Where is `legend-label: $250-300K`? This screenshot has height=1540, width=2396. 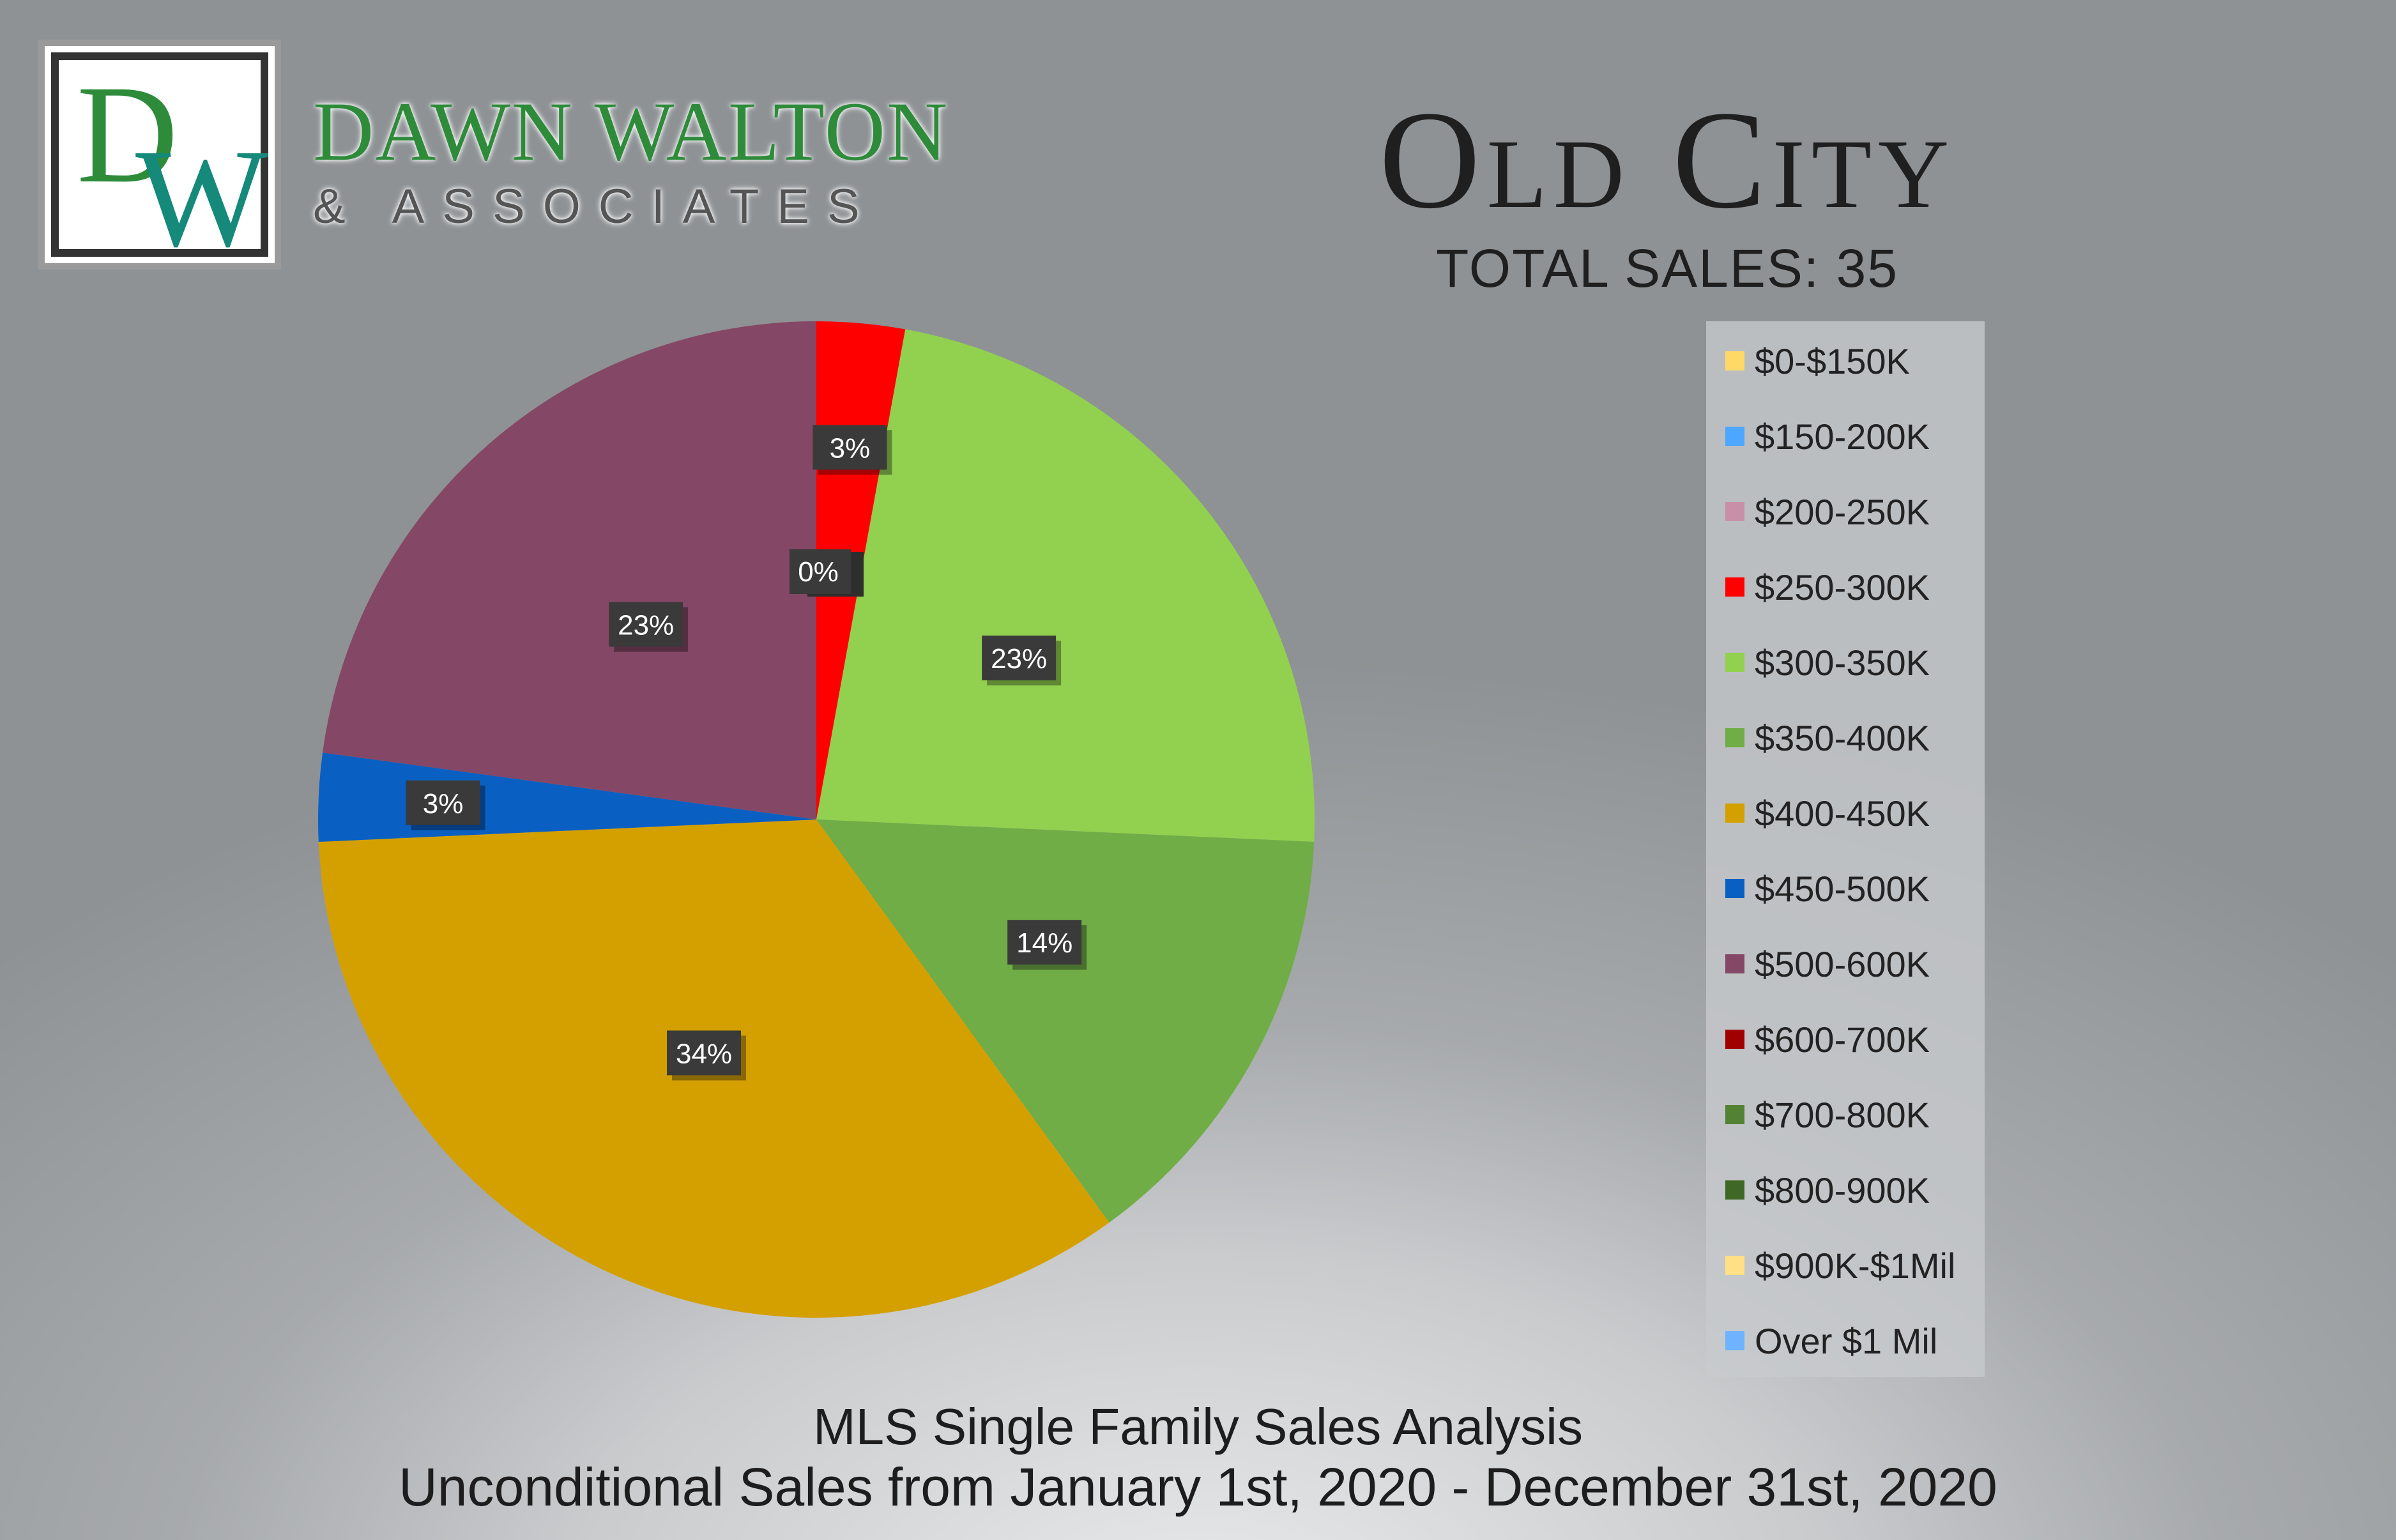
legend-label: $250-300K is located at coordinates (1842, 587).